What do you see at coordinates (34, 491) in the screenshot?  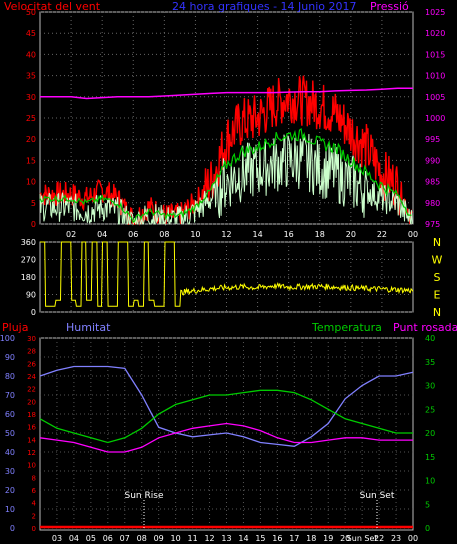 I see `rain-tick: 6` at bounding box center [34, 491].